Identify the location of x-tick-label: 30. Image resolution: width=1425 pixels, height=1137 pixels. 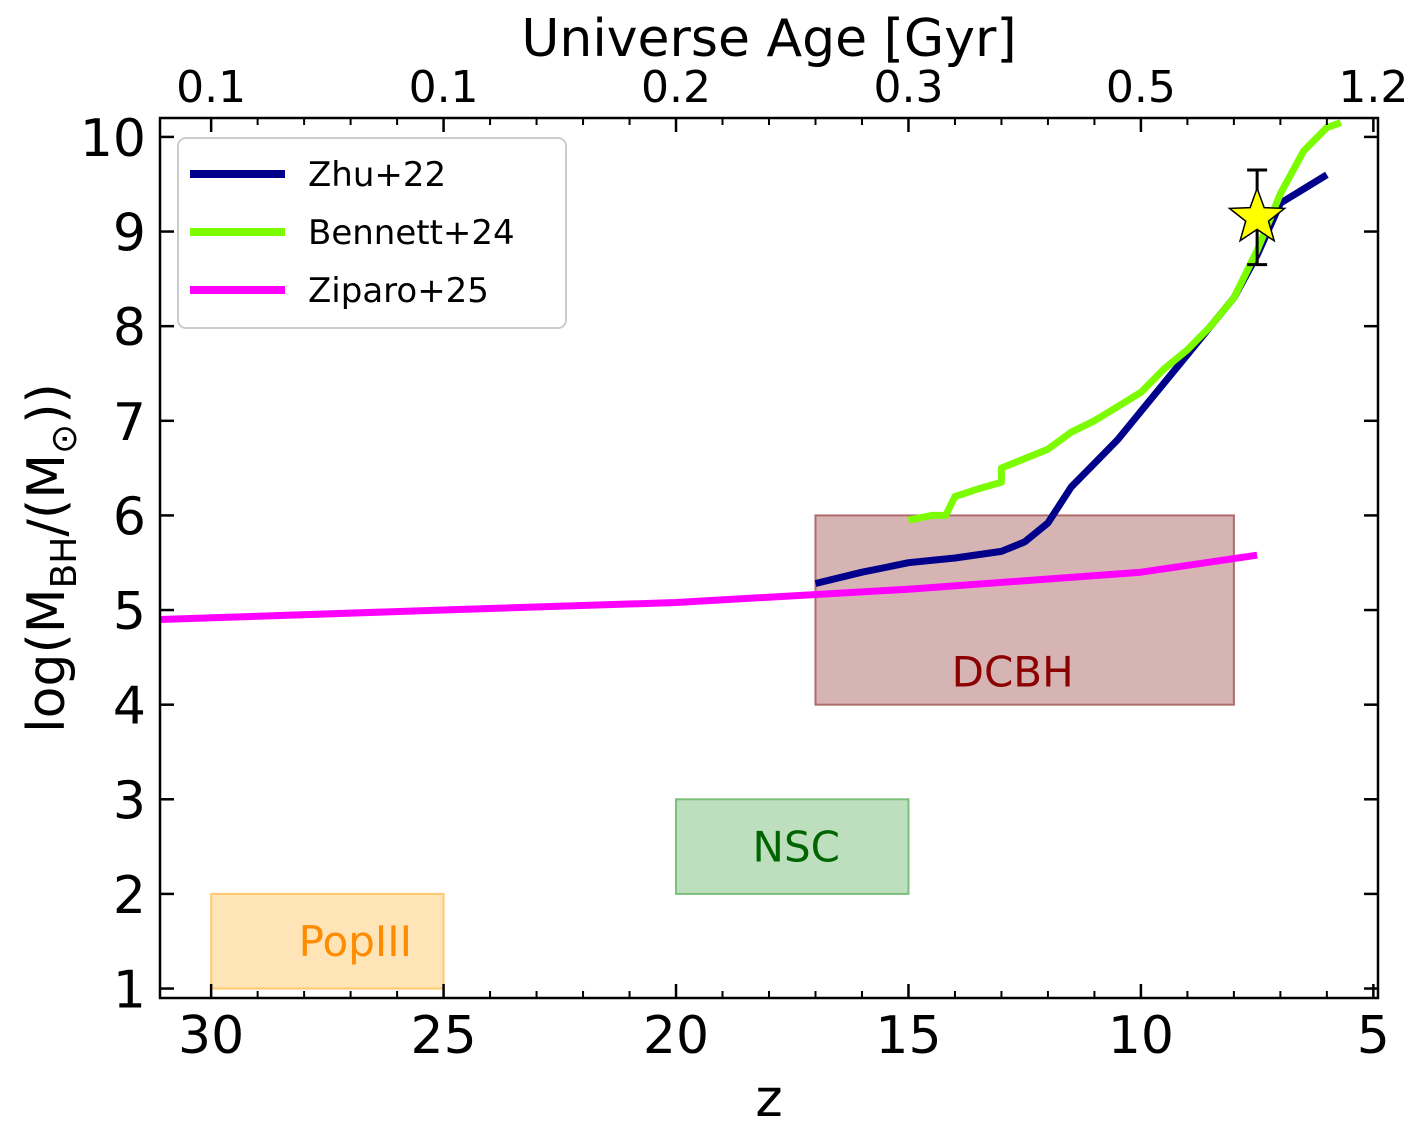
(211, 1036).